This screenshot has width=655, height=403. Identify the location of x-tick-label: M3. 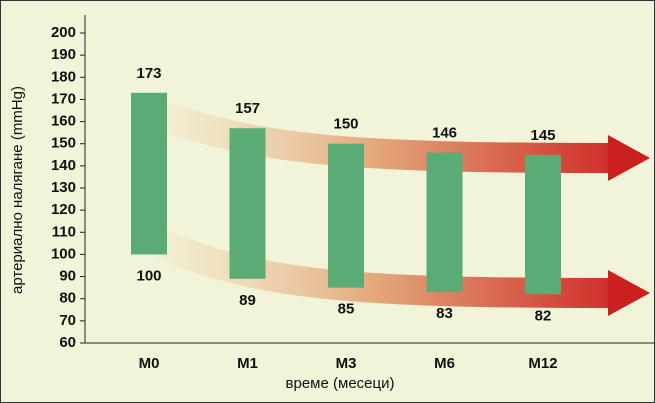
(346, 363).